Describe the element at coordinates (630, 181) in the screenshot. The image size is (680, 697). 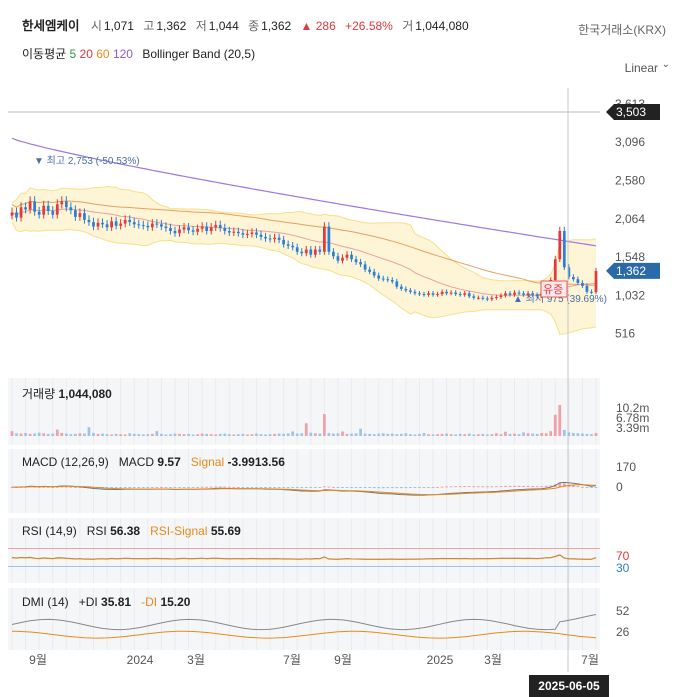
I see `price-tick-label: 2,580` at that location.